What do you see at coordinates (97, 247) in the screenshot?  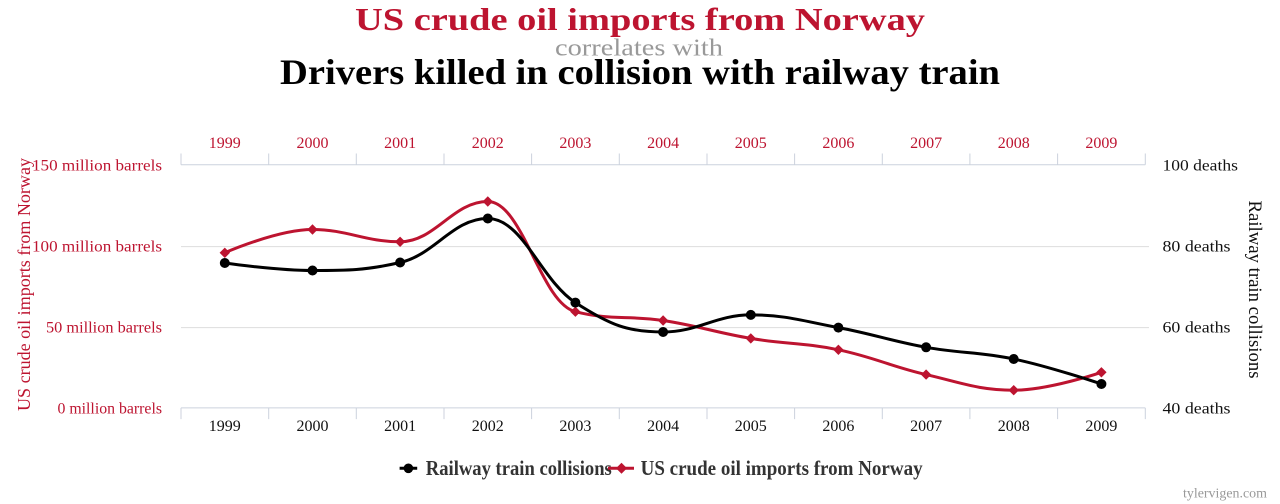 I see `svg-text: 100 million barrels` at bounding box center [97, 247].